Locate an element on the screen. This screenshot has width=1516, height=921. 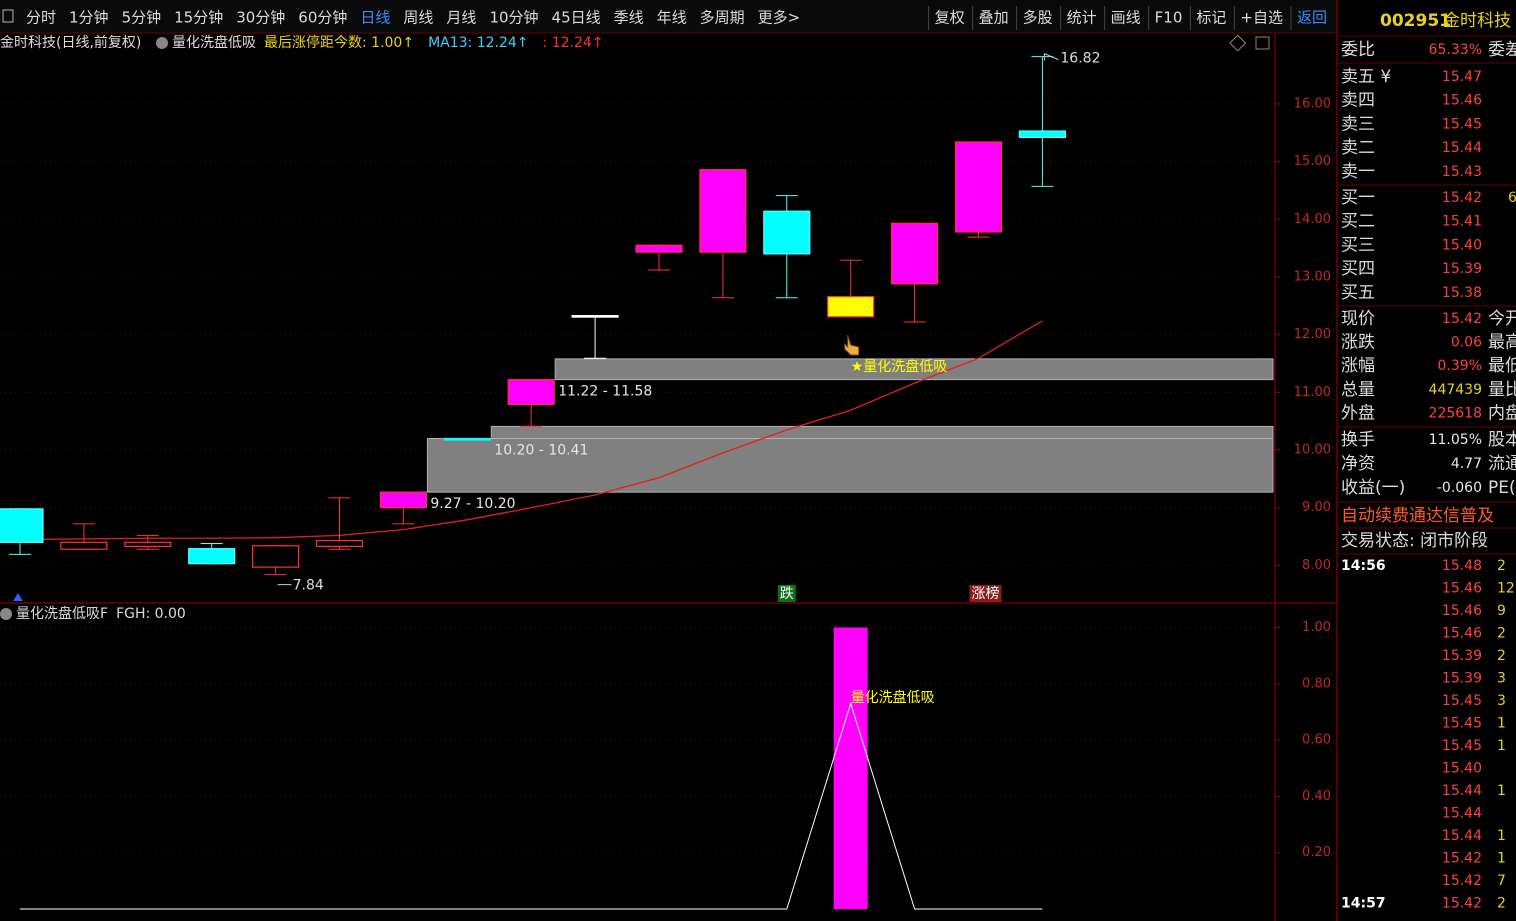
trade-vol: 12 is located at coordinates (1506, 589).